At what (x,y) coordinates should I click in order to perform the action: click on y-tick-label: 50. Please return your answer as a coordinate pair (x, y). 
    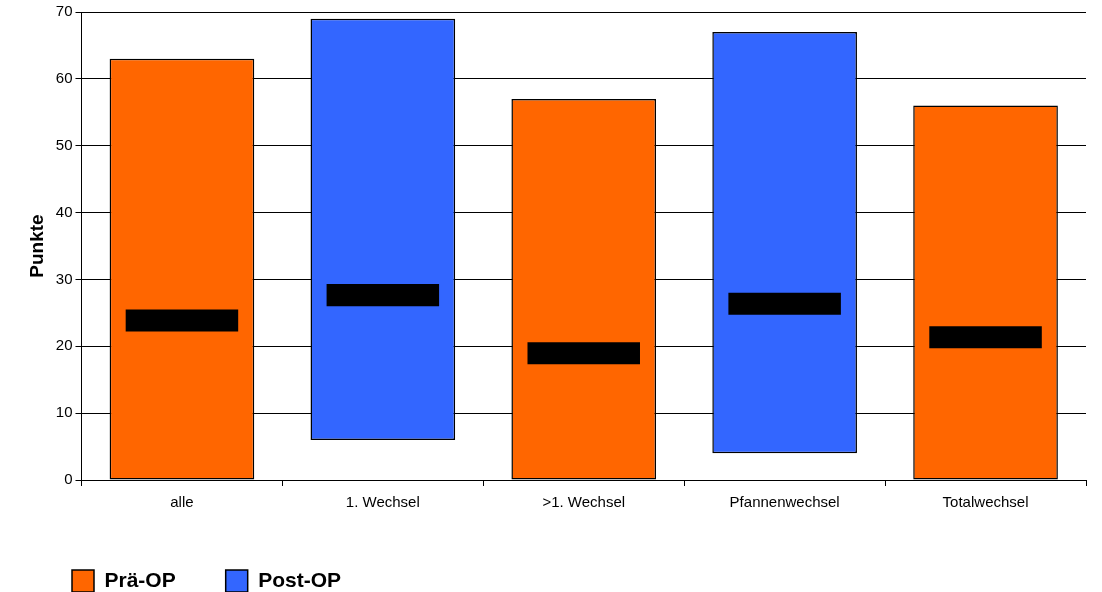
    Looking at the image, I should click on (64, 144).